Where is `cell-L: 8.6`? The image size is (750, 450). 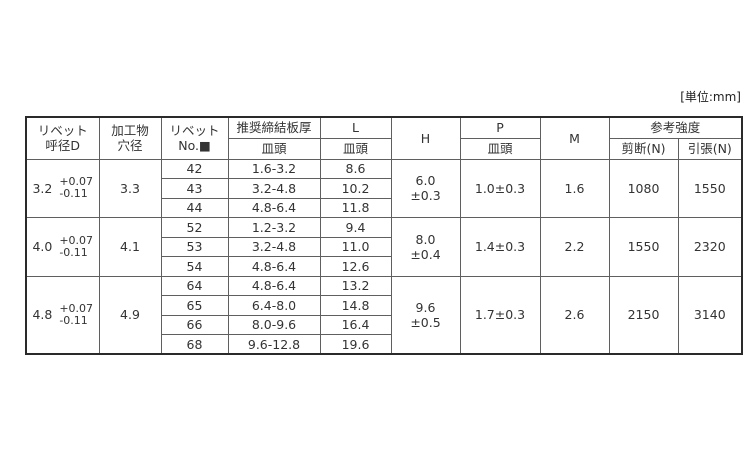
cell-L: 8.6 is located at coordinates (355, 168).